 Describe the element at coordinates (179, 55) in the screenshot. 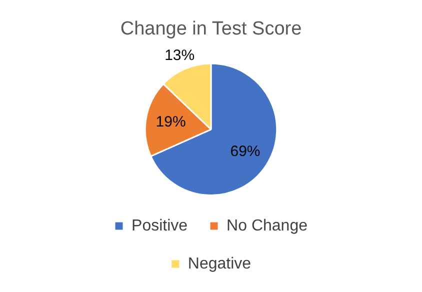

I see `data-label: 13%` at that location.